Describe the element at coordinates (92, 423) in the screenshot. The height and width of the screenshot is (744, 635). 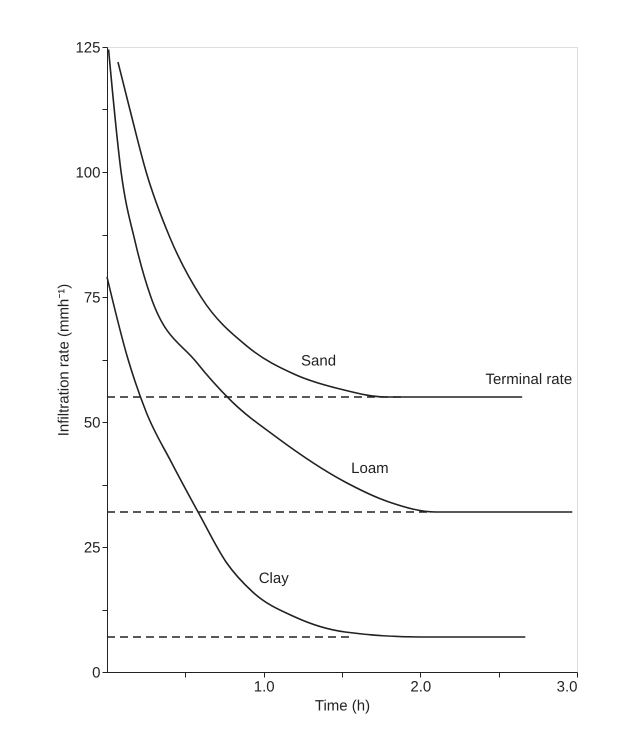
I see `y-tick-label: 50` at that location.